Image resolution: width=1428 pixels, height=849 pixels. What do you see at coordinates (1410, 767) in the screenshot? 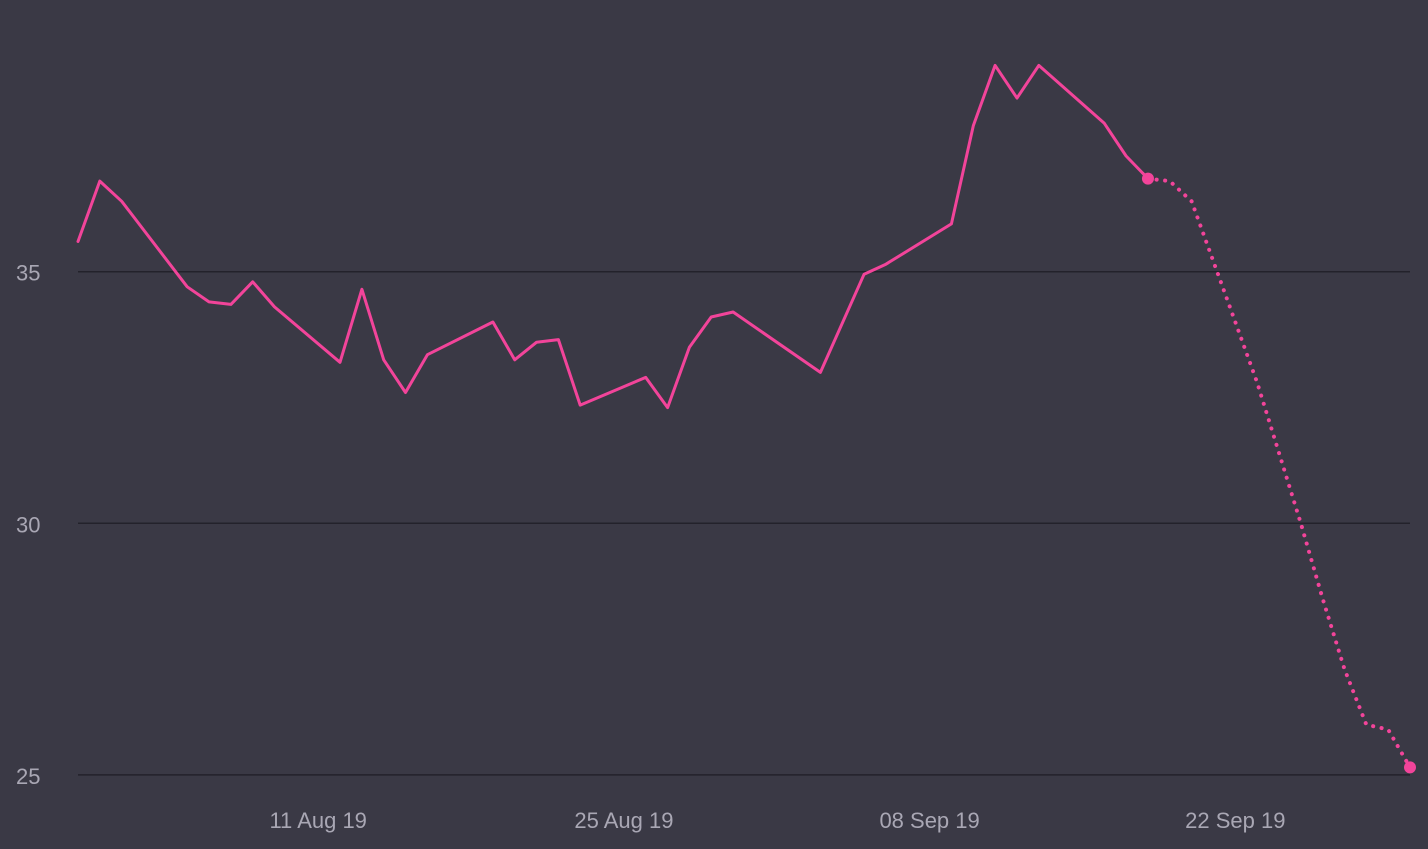
I see `projection-end-marker` at bounding box center [1410, 767].